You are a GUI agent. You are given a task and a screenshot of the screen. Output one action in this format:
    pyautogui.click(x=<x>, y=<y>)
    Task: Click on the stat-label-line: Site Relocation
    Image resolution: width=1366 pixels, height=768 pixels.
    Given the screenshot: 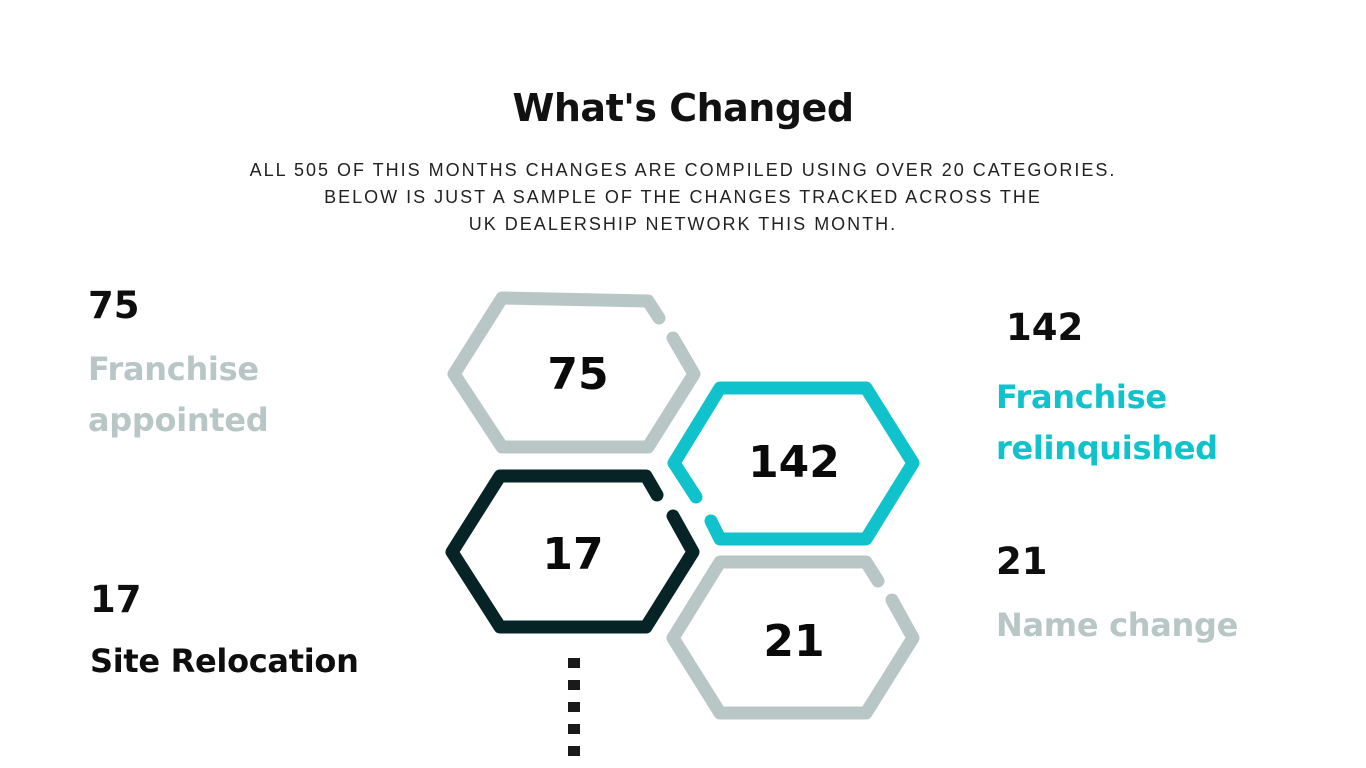 What is the action you would take?
    pyautogui.click(x=224, y=661)
    